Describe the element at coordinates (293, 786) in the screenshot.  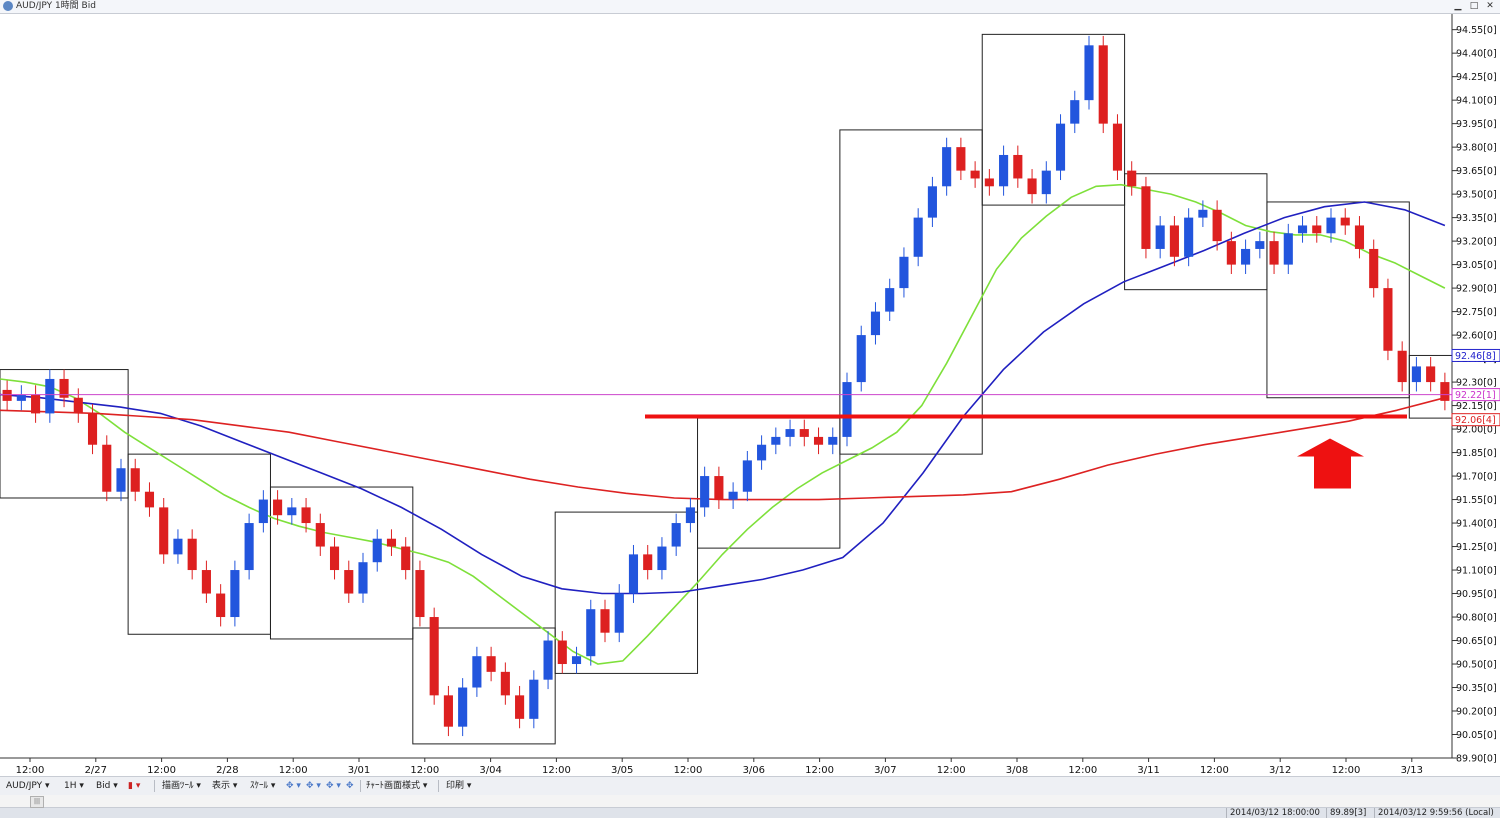
I see `zoom-in-icon: ✥ ▾` at that location.